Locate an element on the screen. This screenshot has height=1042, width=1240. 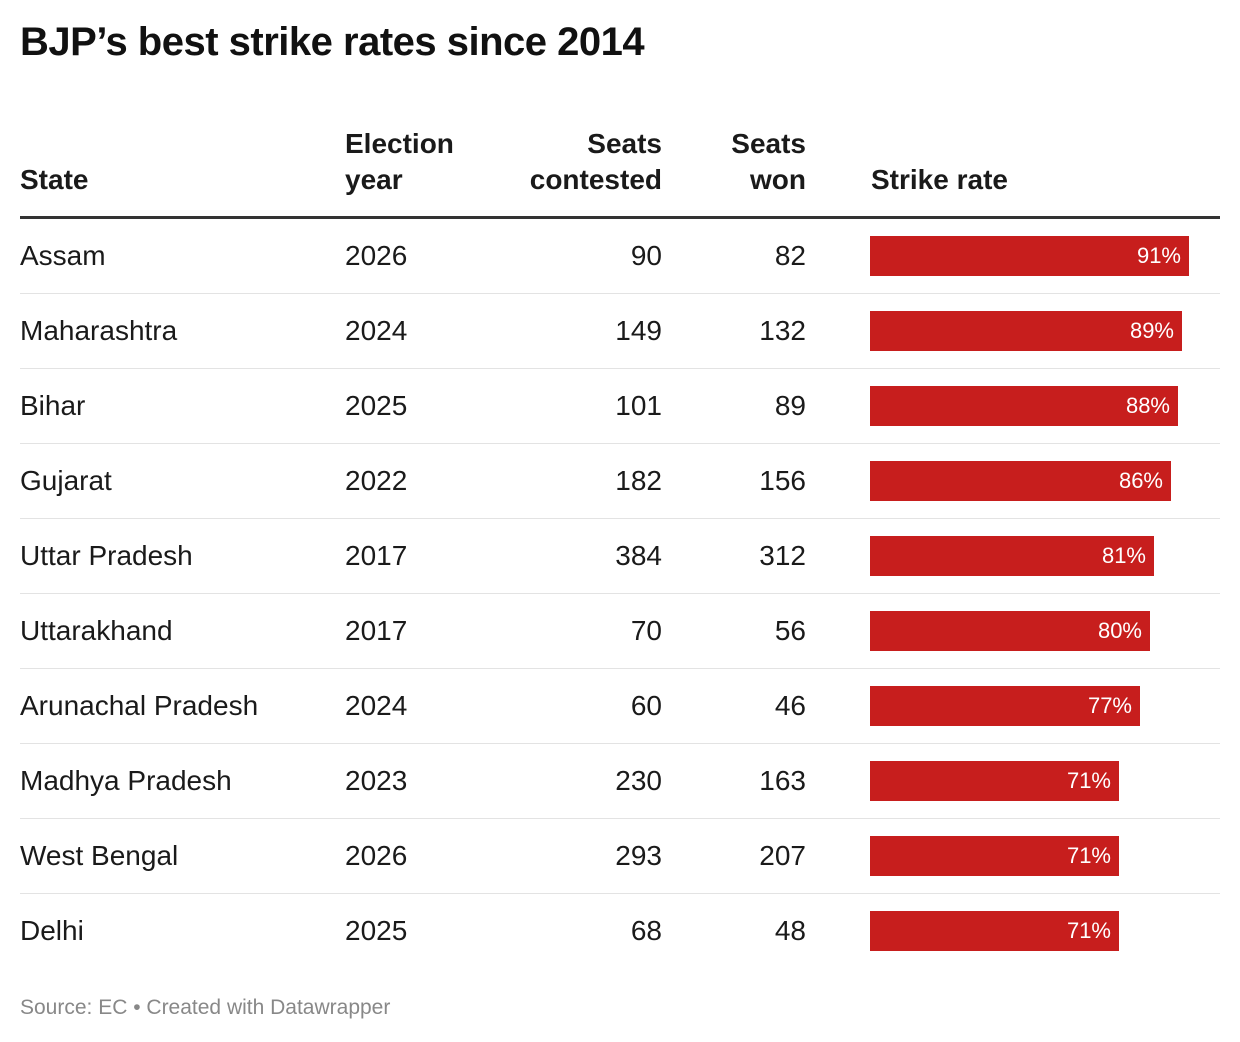
seats-contested-cell: 101 is located at coordinates (638, 405).